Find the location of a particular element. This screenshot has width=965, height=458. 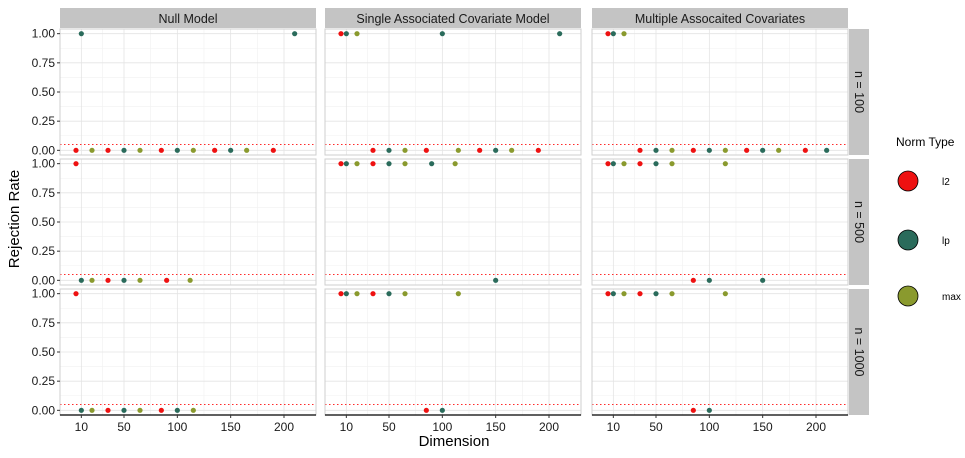

column-strip-label: Null Model is located at coordinates (187, 19).